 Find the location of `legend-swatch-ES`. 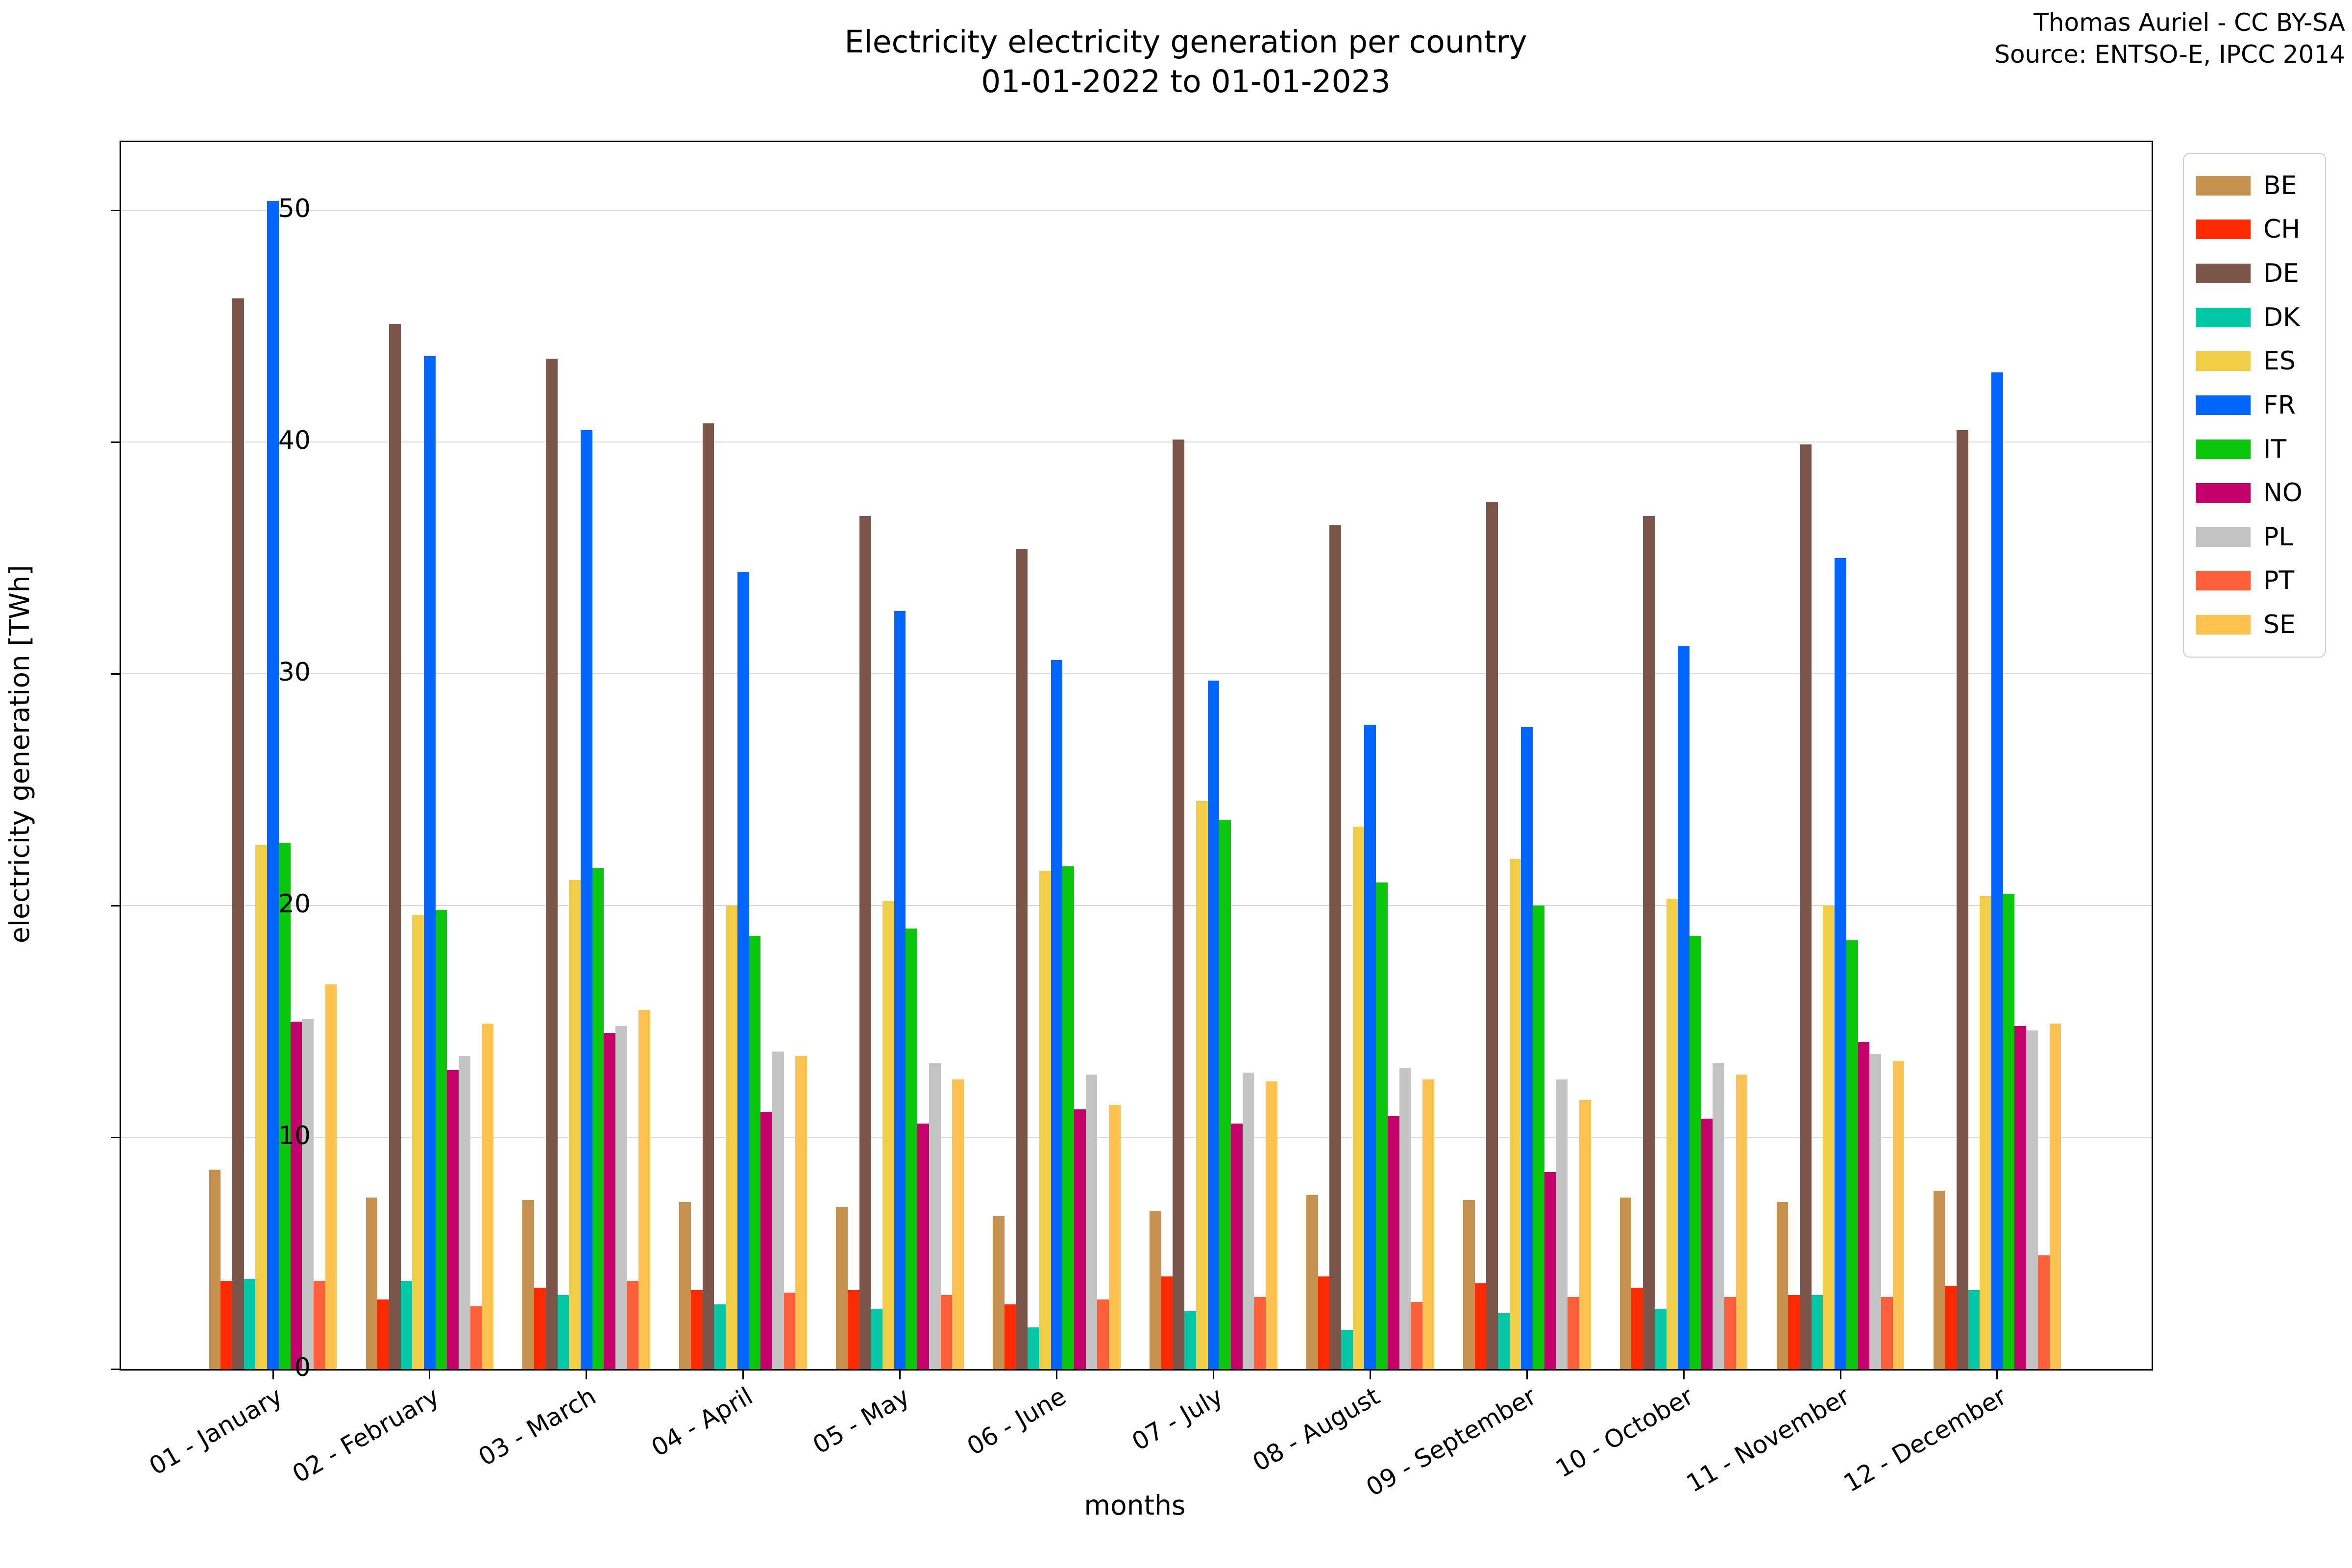

legend-swatch-ES is located at coordinates (2223, 361).